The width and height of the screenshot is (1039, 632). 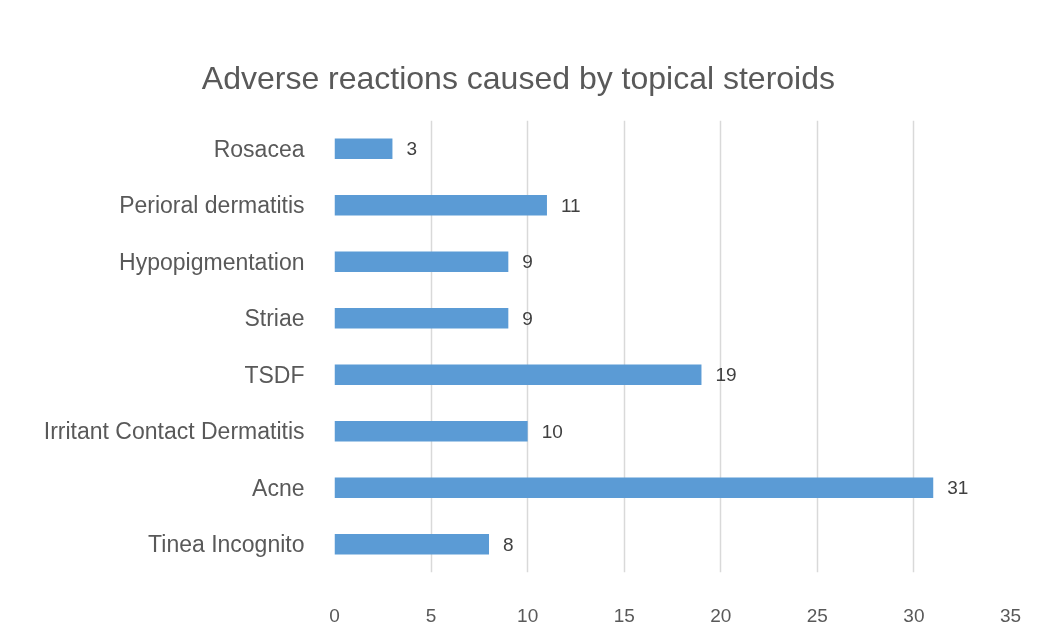 I want to click on chart-title: Adverse reactions caused by topical steroids, so click(x=518, y=77).